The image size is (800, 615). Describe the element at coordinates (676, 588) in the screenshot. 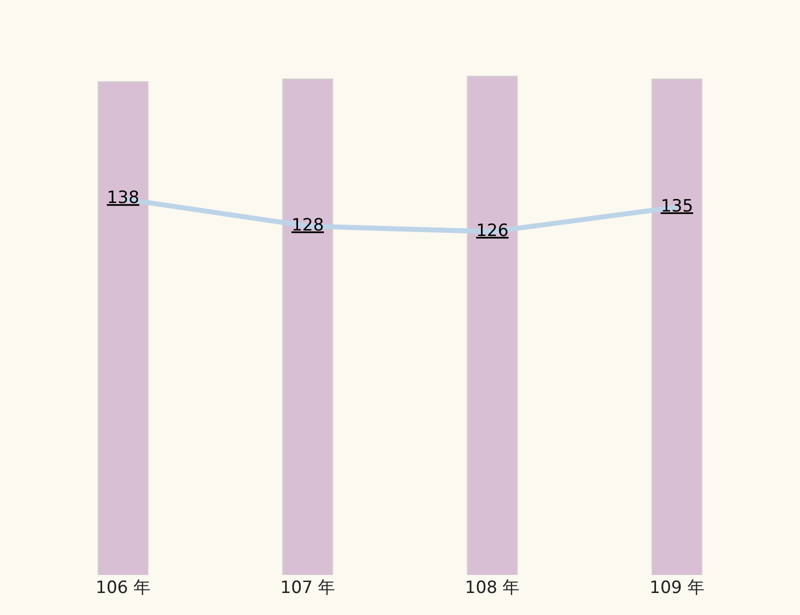

I see `x-tick-label: 109 年` at that location.